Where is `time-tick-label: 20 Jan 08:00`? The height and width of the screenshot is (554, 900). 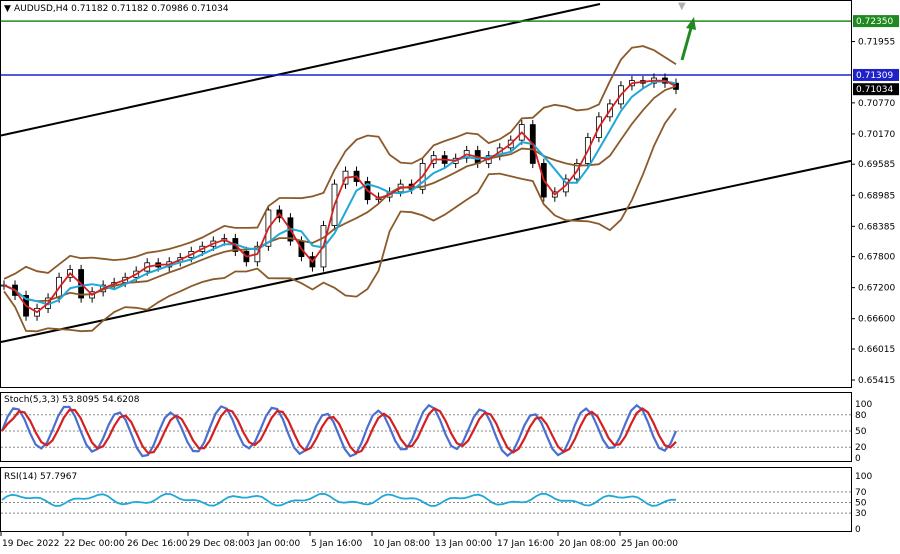 time-tick-label: 20 Jan 08:00 is located at coordinates (587, 544).